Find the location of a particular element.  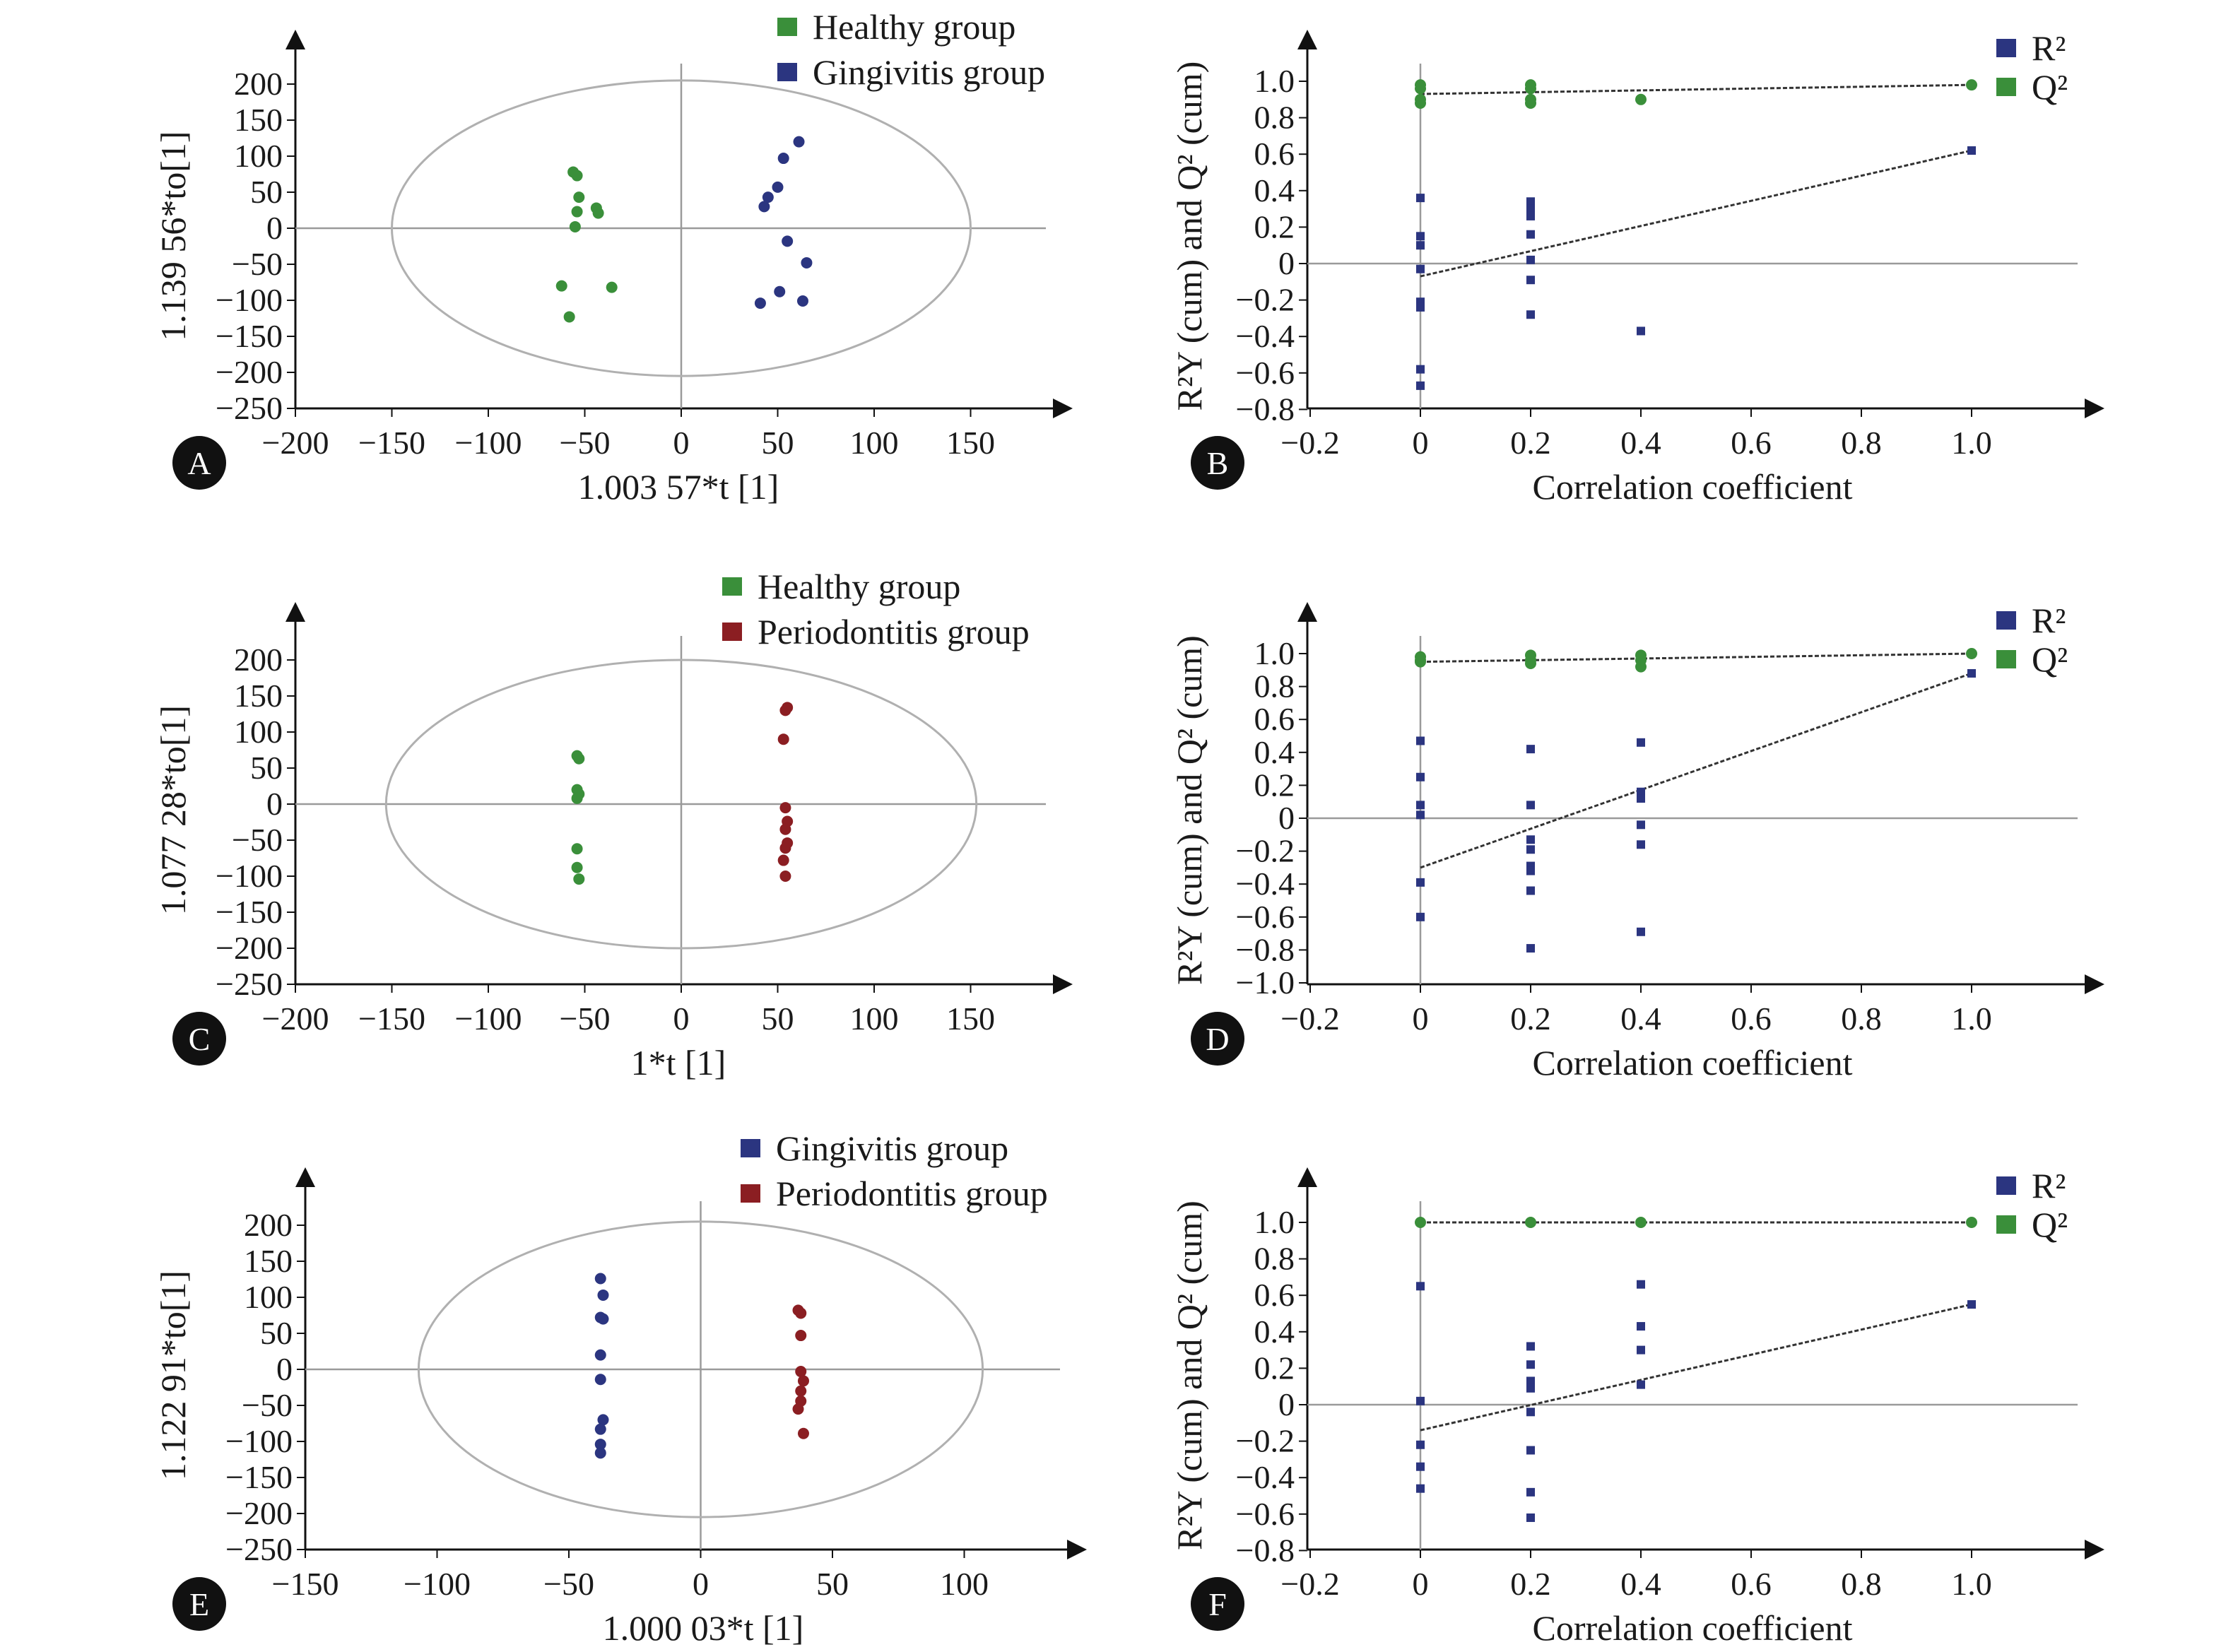

y-tick-label: 0.6 is located at coordinates (1274, 719).